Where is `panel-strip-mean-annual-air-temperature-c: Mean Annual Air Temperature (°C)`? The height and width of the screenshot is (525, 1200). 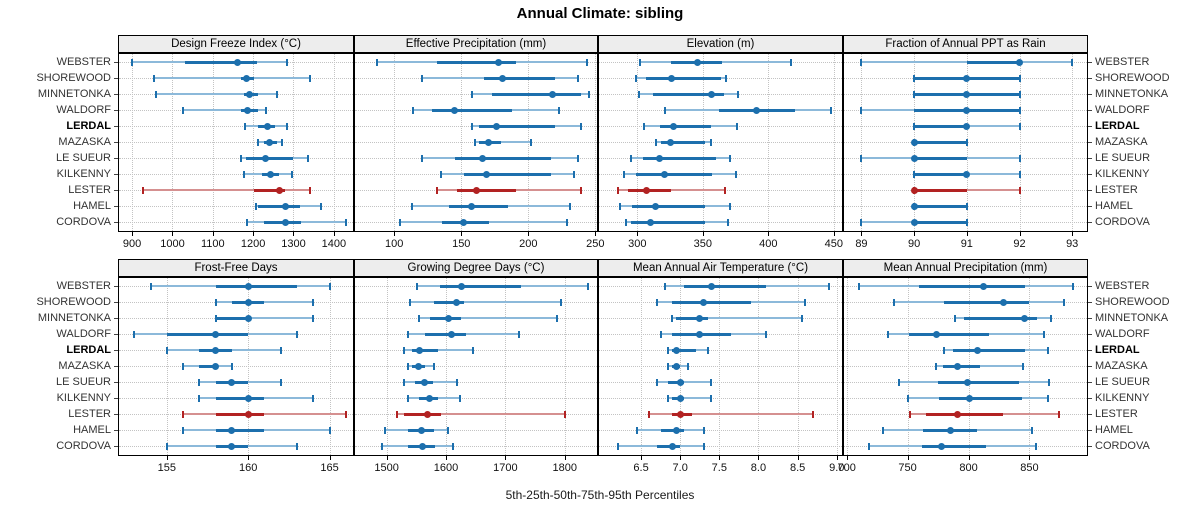
panel-strip-mean-annual-air-temperature-c: Mean Annual Air Temperature (°C) is located at coordinates (720, 268).